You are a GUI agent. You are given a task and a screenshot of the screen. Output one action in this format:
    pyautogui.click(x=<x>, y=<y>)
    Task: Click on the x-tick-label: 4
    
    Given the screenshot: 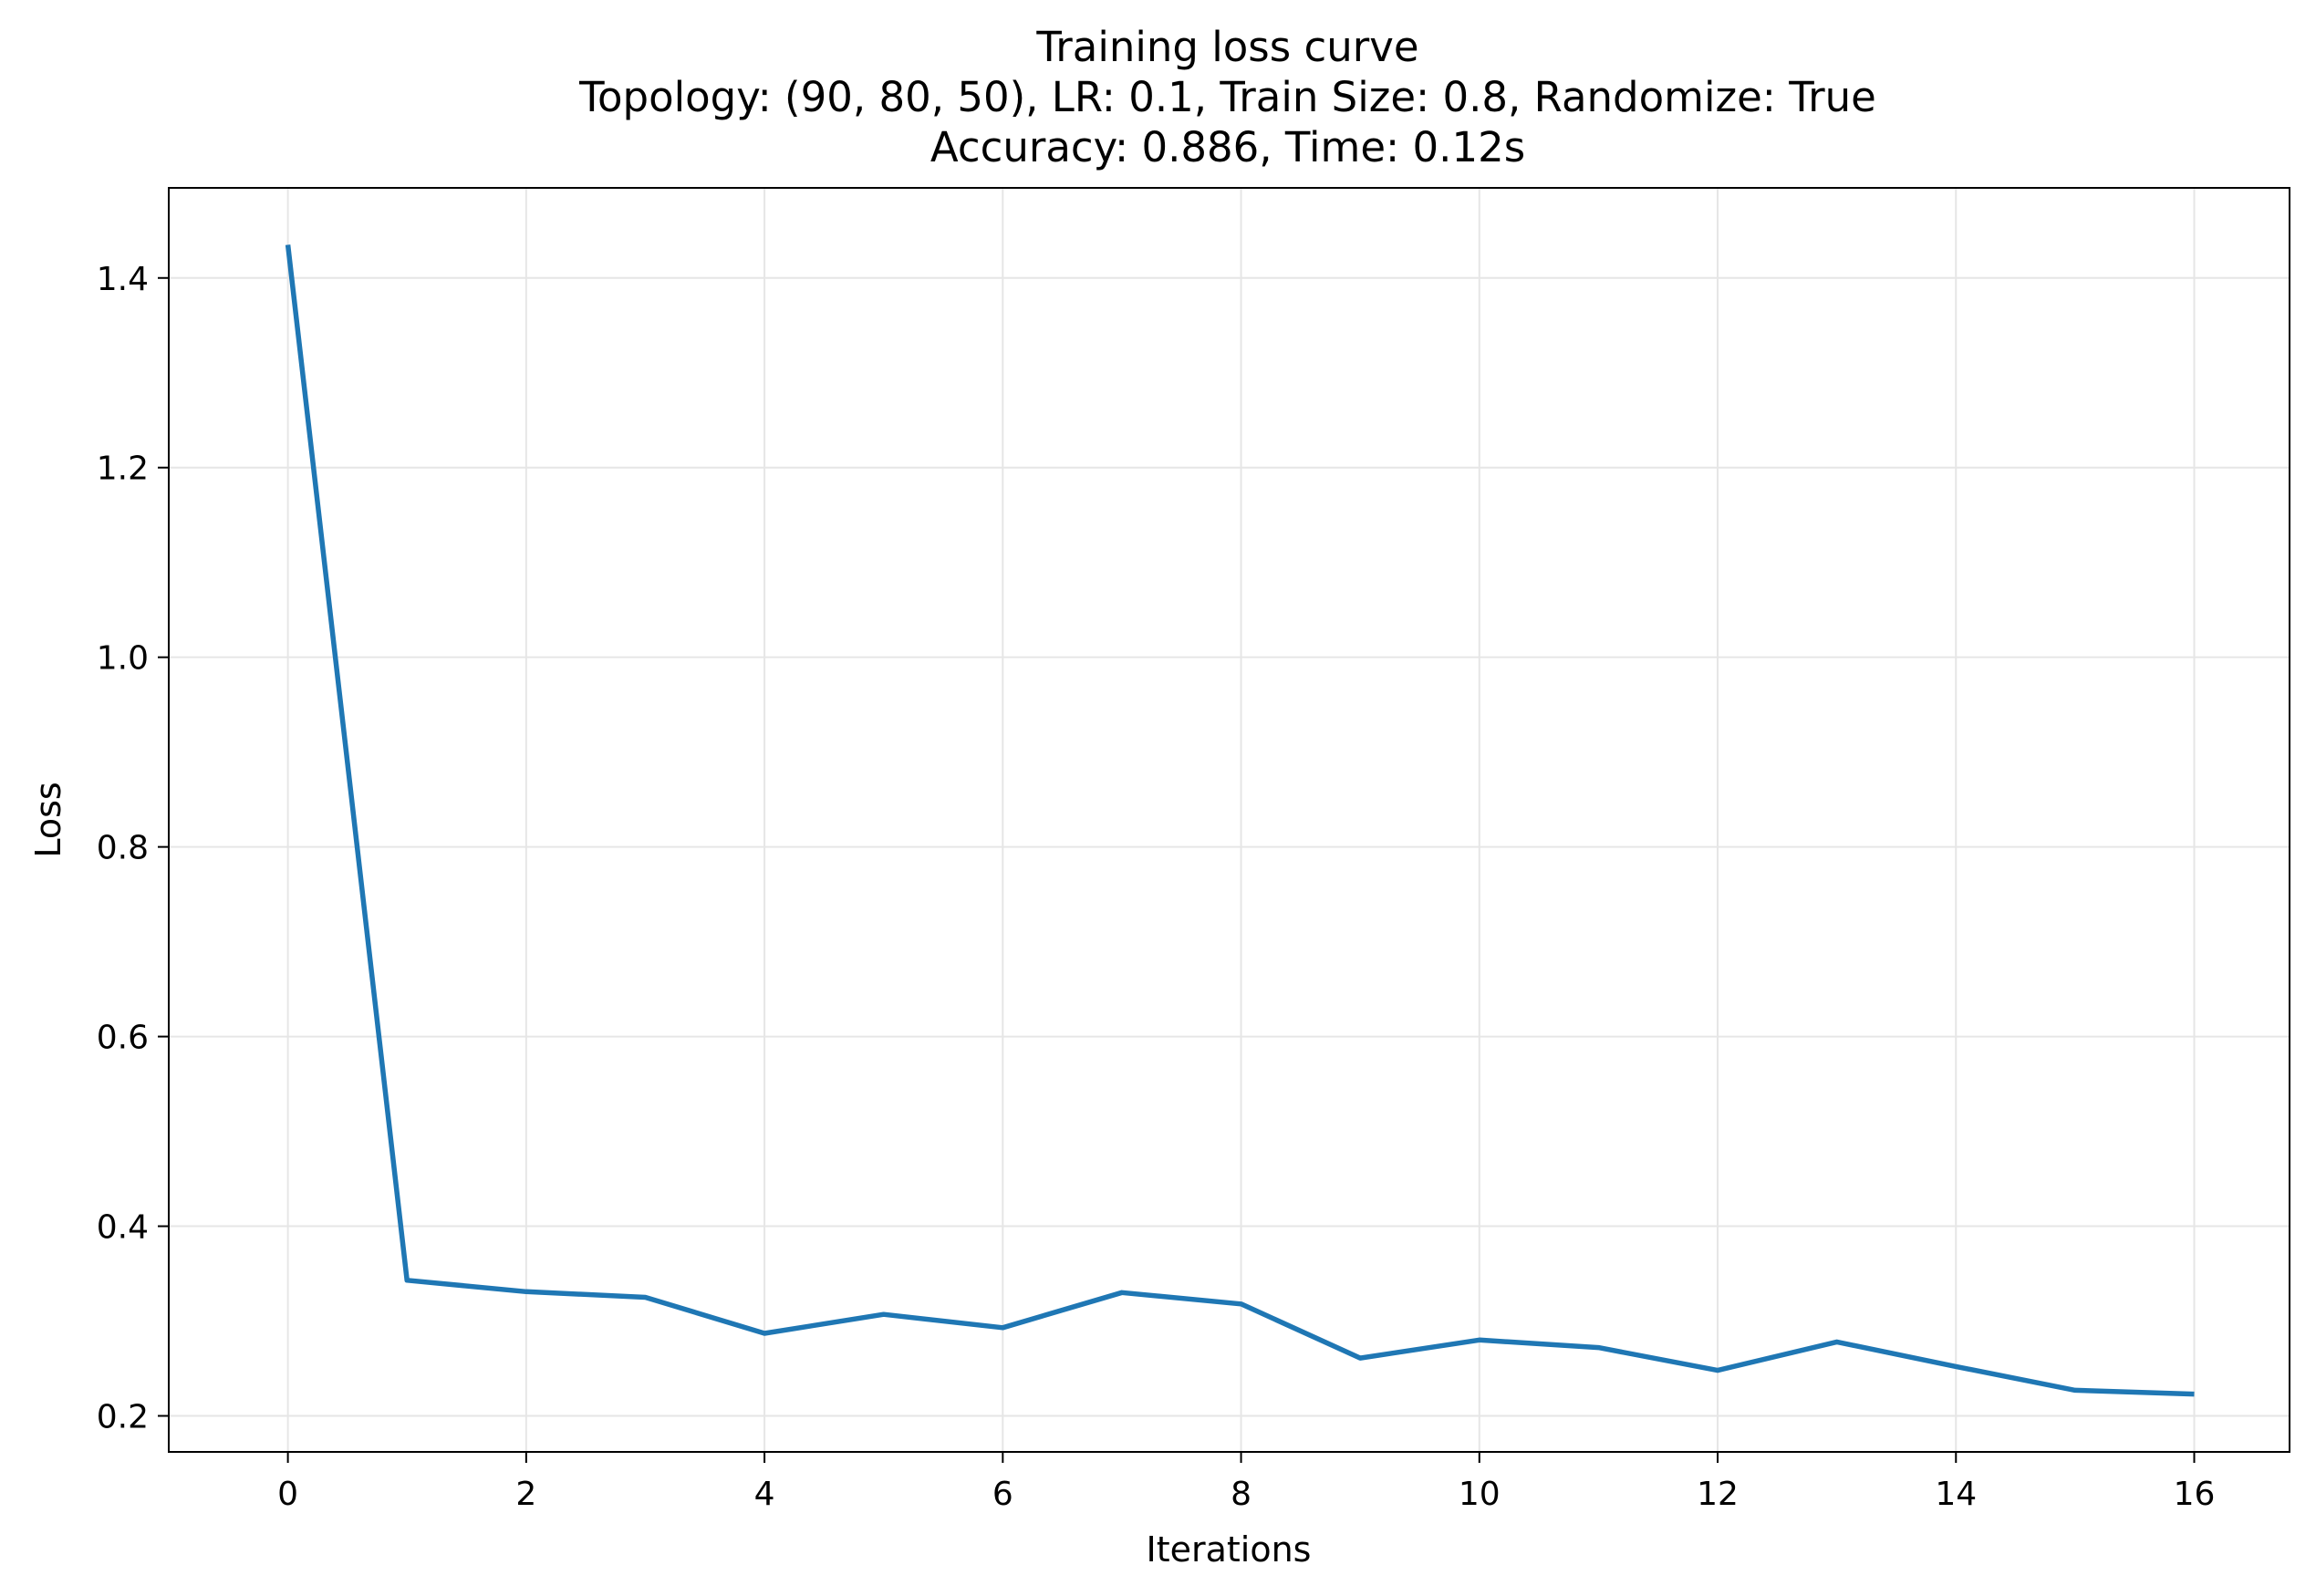 What is the action you would take?
    pyautogui.click(x=764, y=1495)
    